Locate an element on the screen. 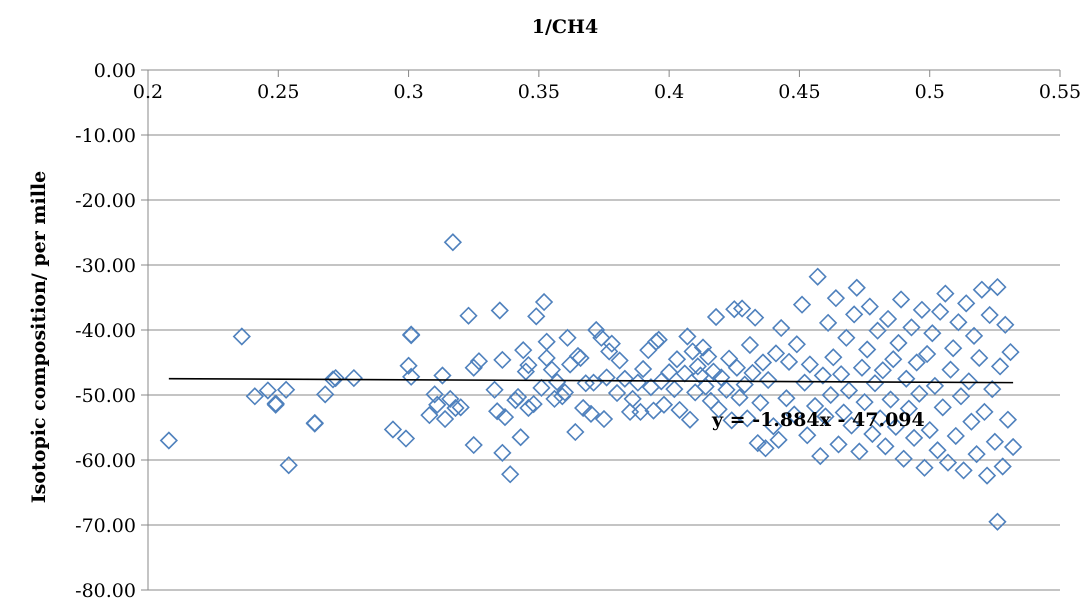 This screenshot has height=605, width=1088. x-tick-label: 0.45 is located at coordinates (799, 92).